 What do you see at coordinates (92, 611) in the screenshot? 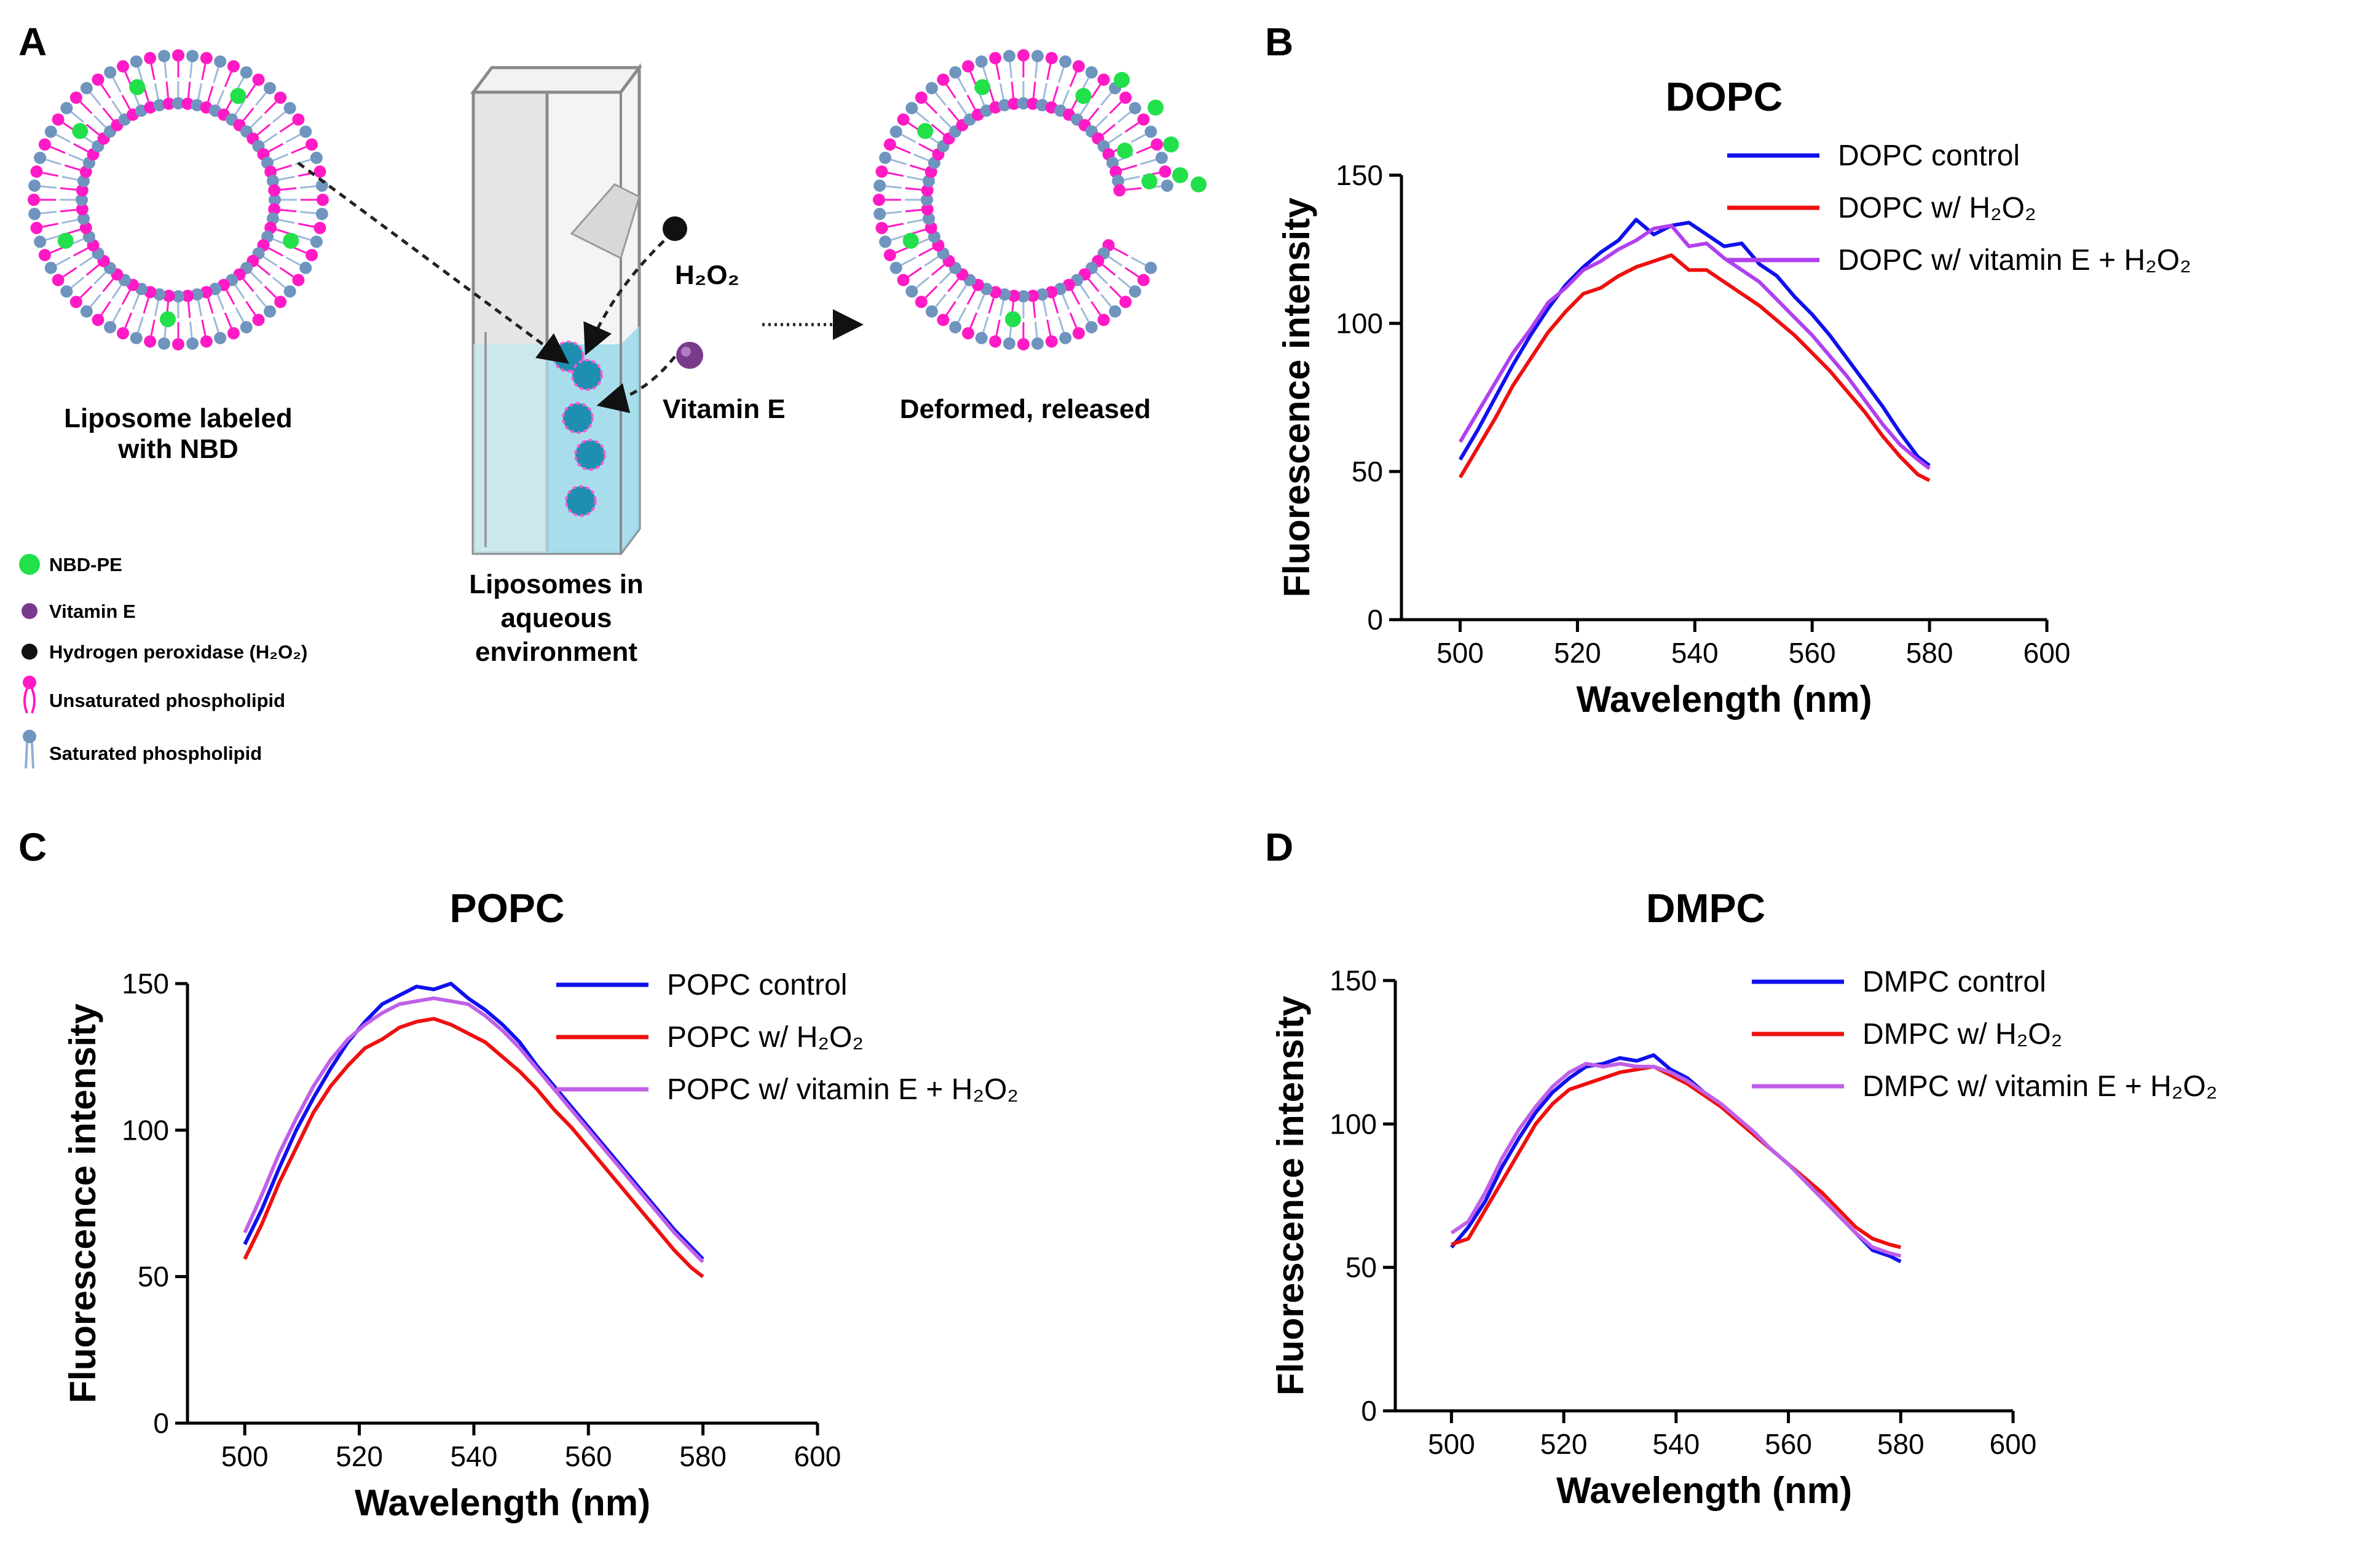
I see `key-label-vitamin-e: Vitamin E` at bounding box center [92, 611].